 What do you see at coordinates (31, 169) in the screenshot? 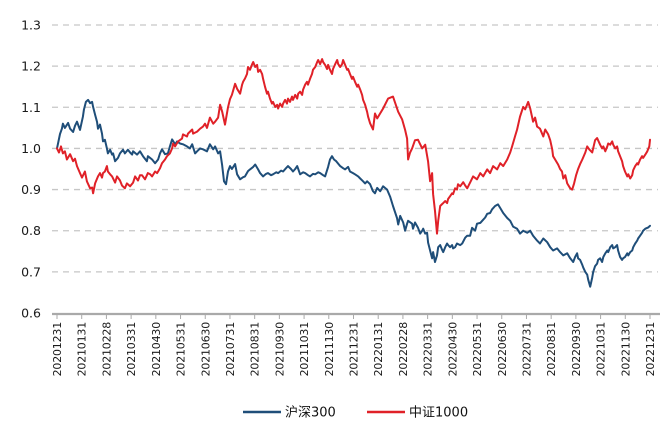
I see `y-axis-labels: 1.3 1.2 1.1 1.0 0.9 0.8 0.7 0.6` at bounding box center [31, 169].